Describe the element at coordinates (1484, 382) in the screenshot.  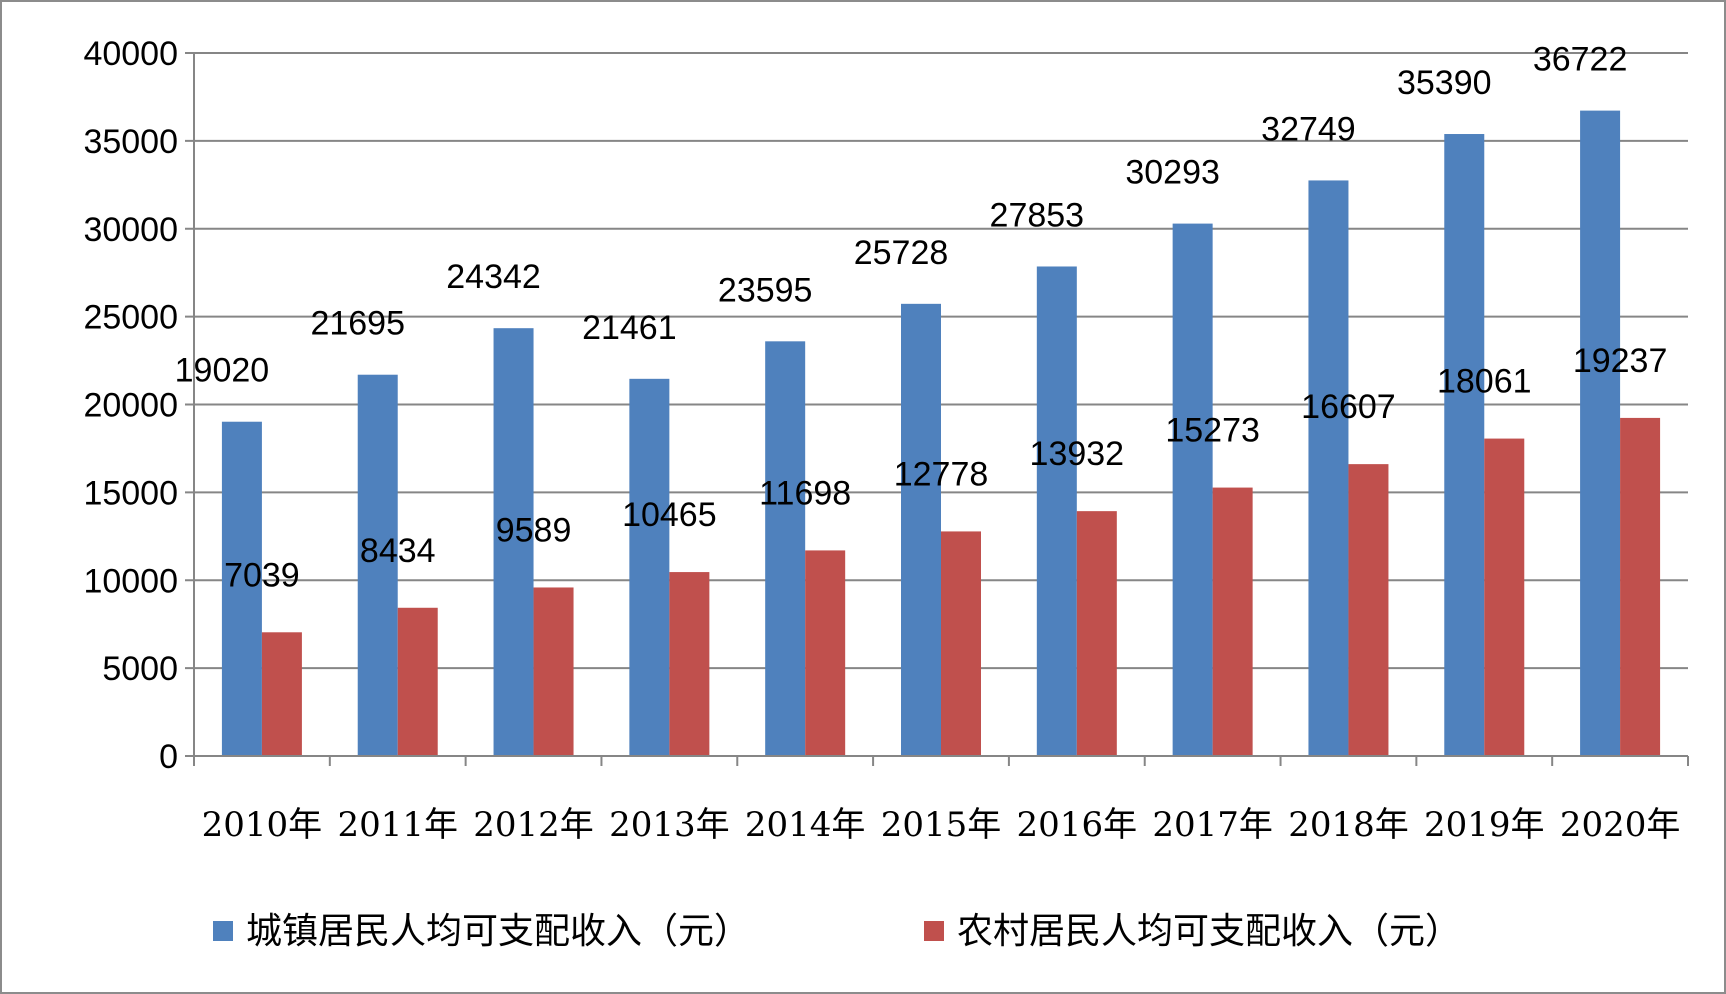
I see `data-label-rural: 18061` at that location.